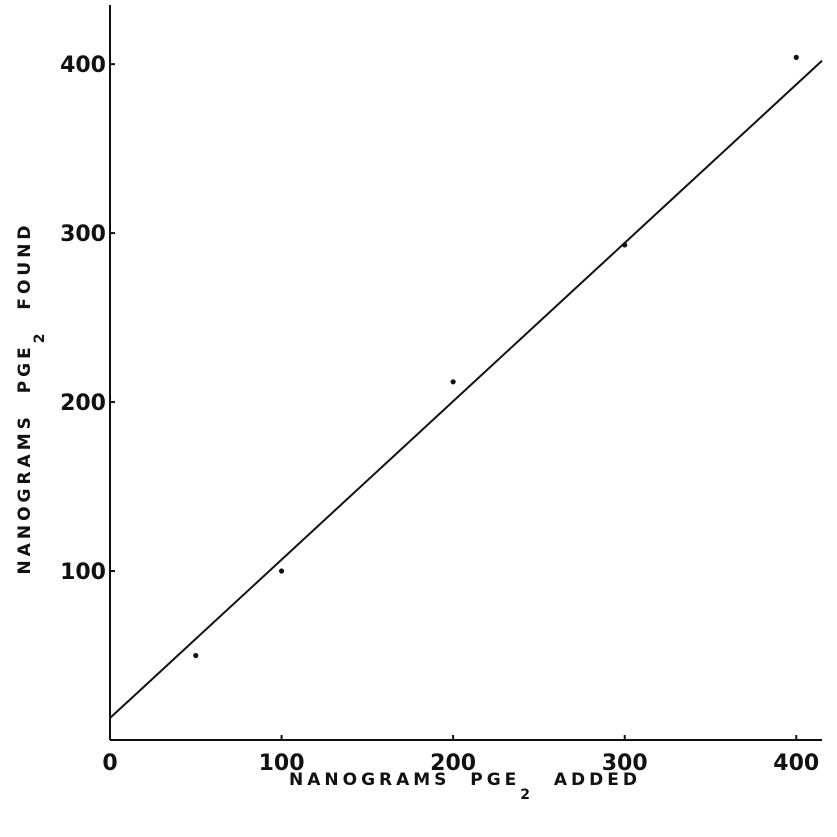 The image size is (837, 837). What do you see at coordinates (587, 780) in the screenshot?
I see `x-axis-title-part-2: ADDED` at bounding box center [587, 780].